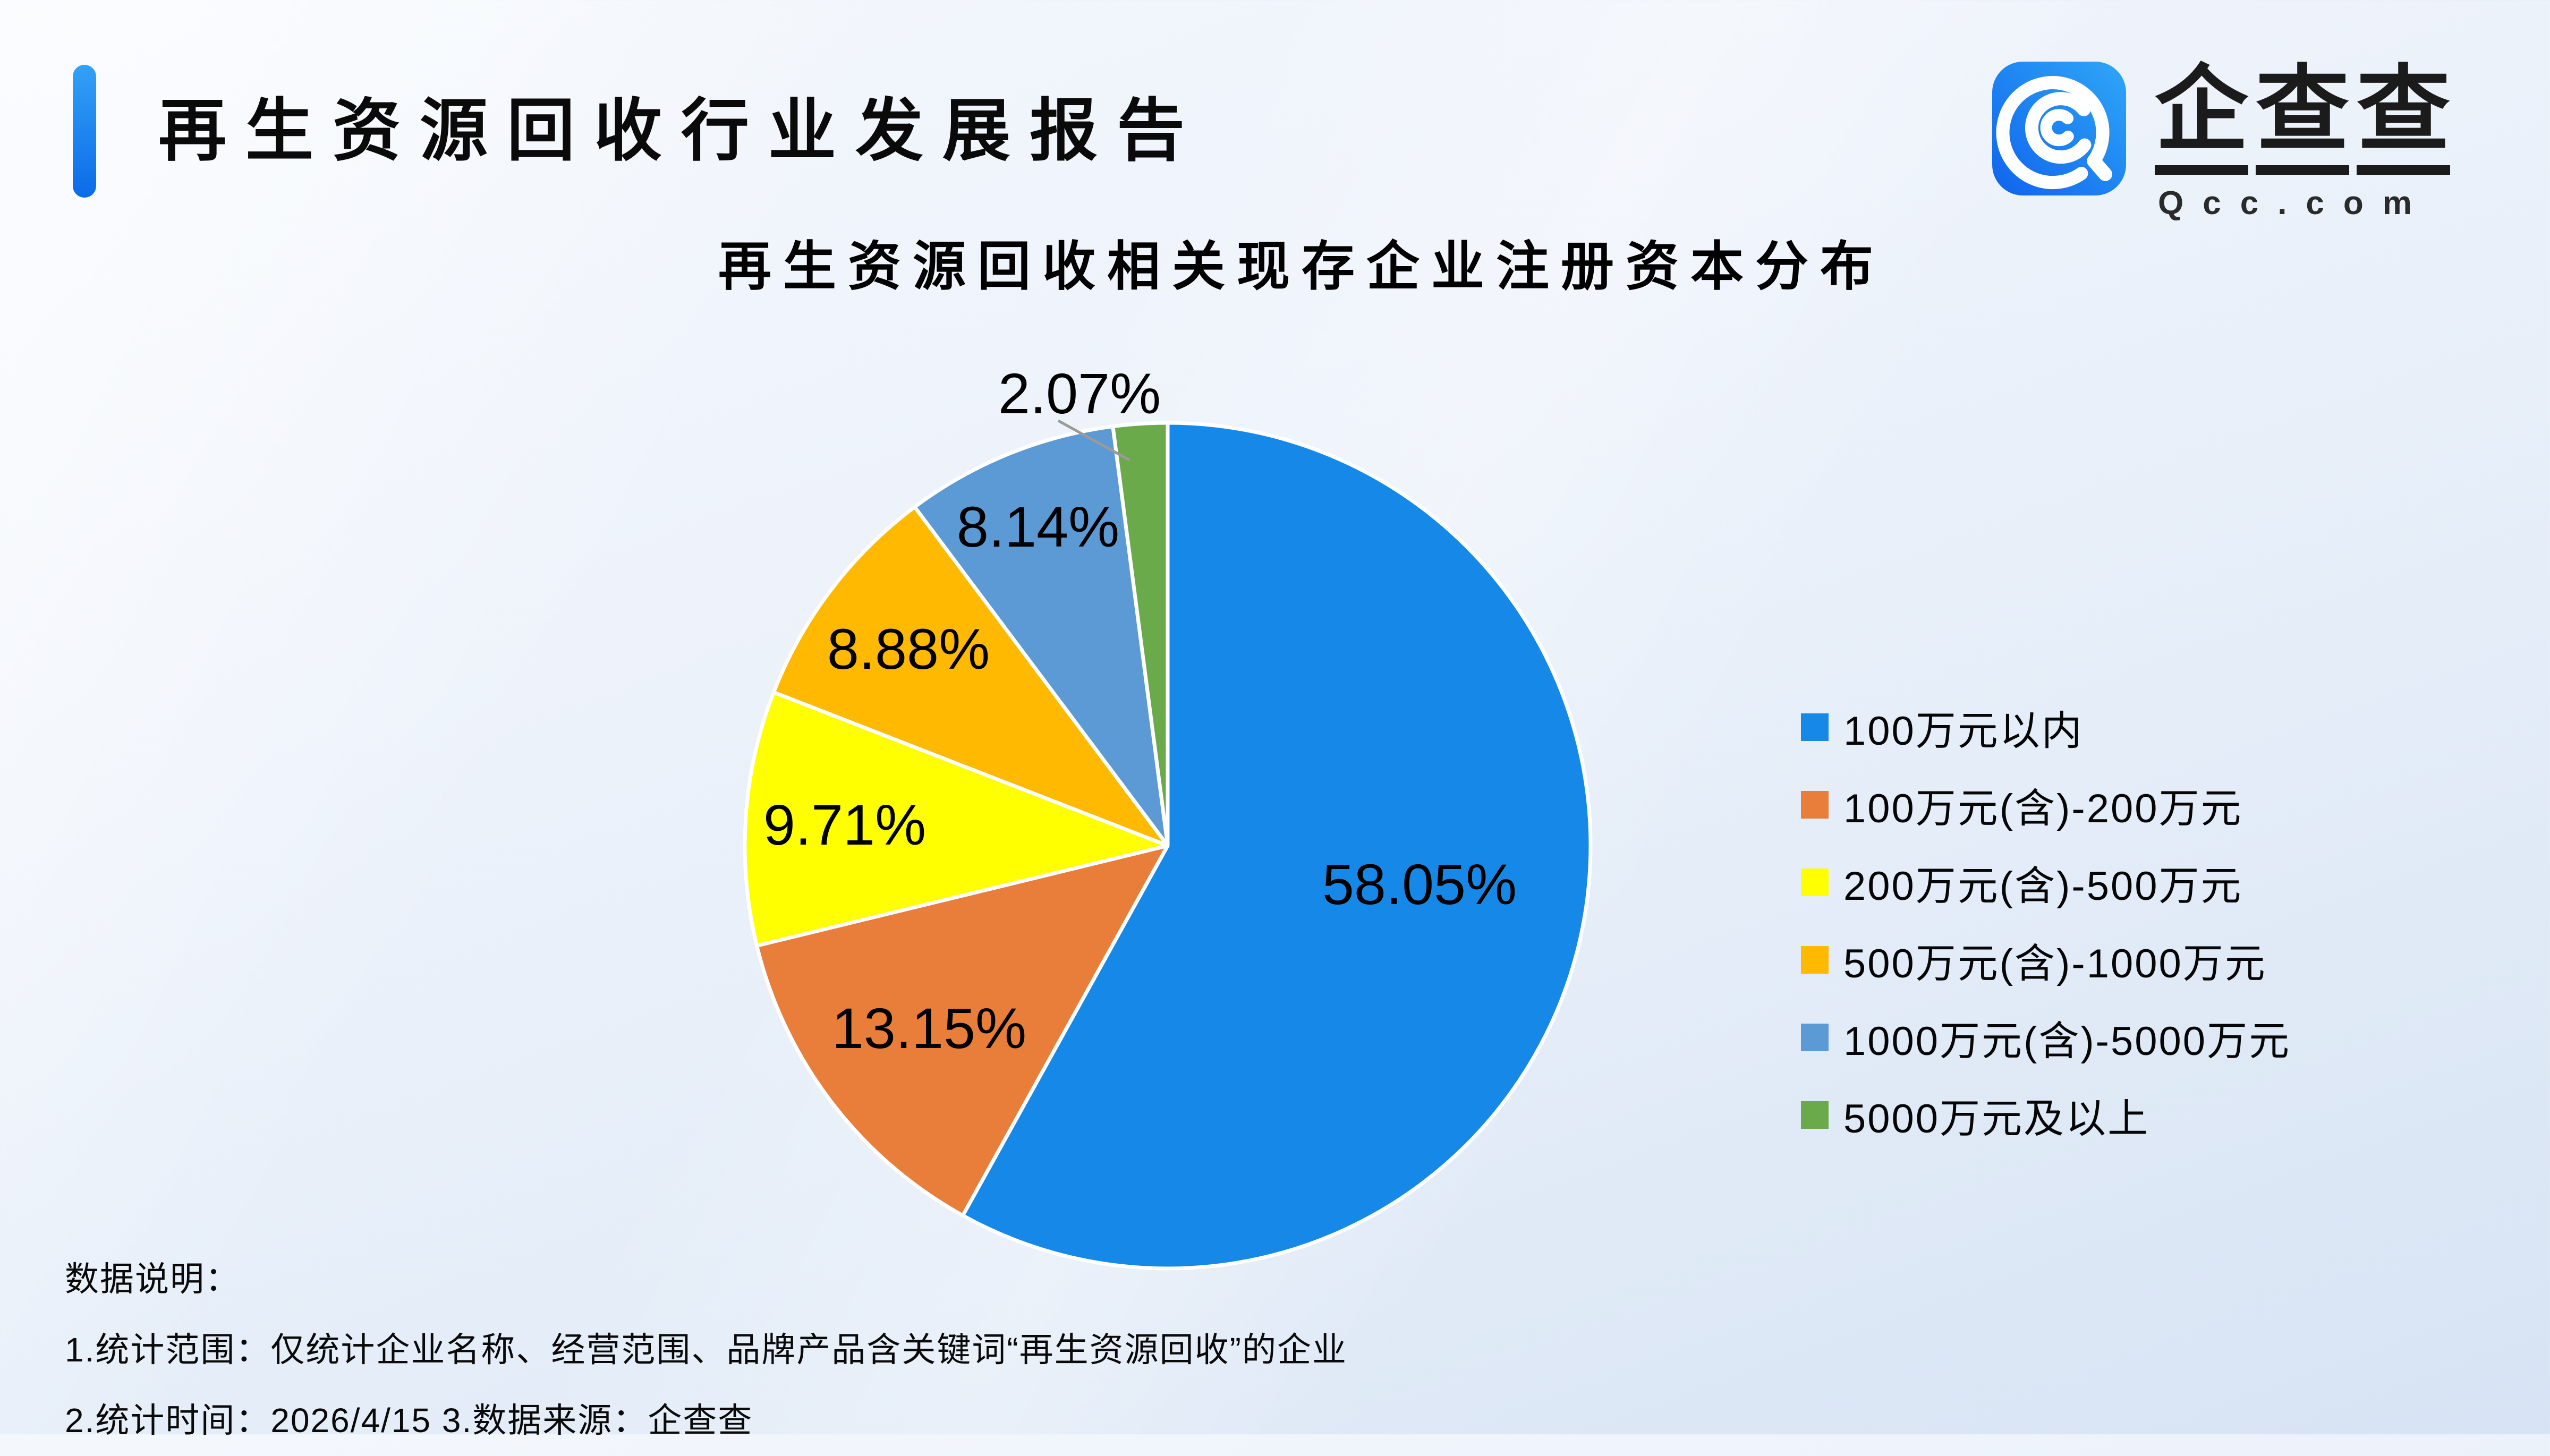 The width and height of the screenshot is (2550, 1456). What do you see at coordinates (2202, 118) in the screenshot?
I see `brand-char: 企` at bounding box center [2202, 118].